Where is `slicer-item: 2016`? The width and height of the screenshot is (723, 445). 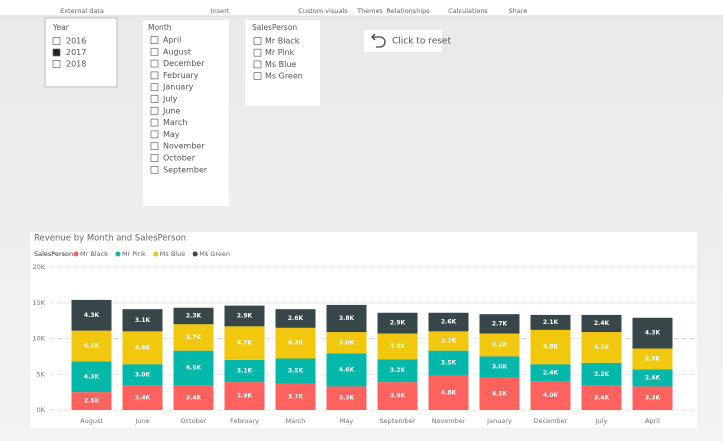
slicer-item: 2016 is located at coordinates (76, 41).